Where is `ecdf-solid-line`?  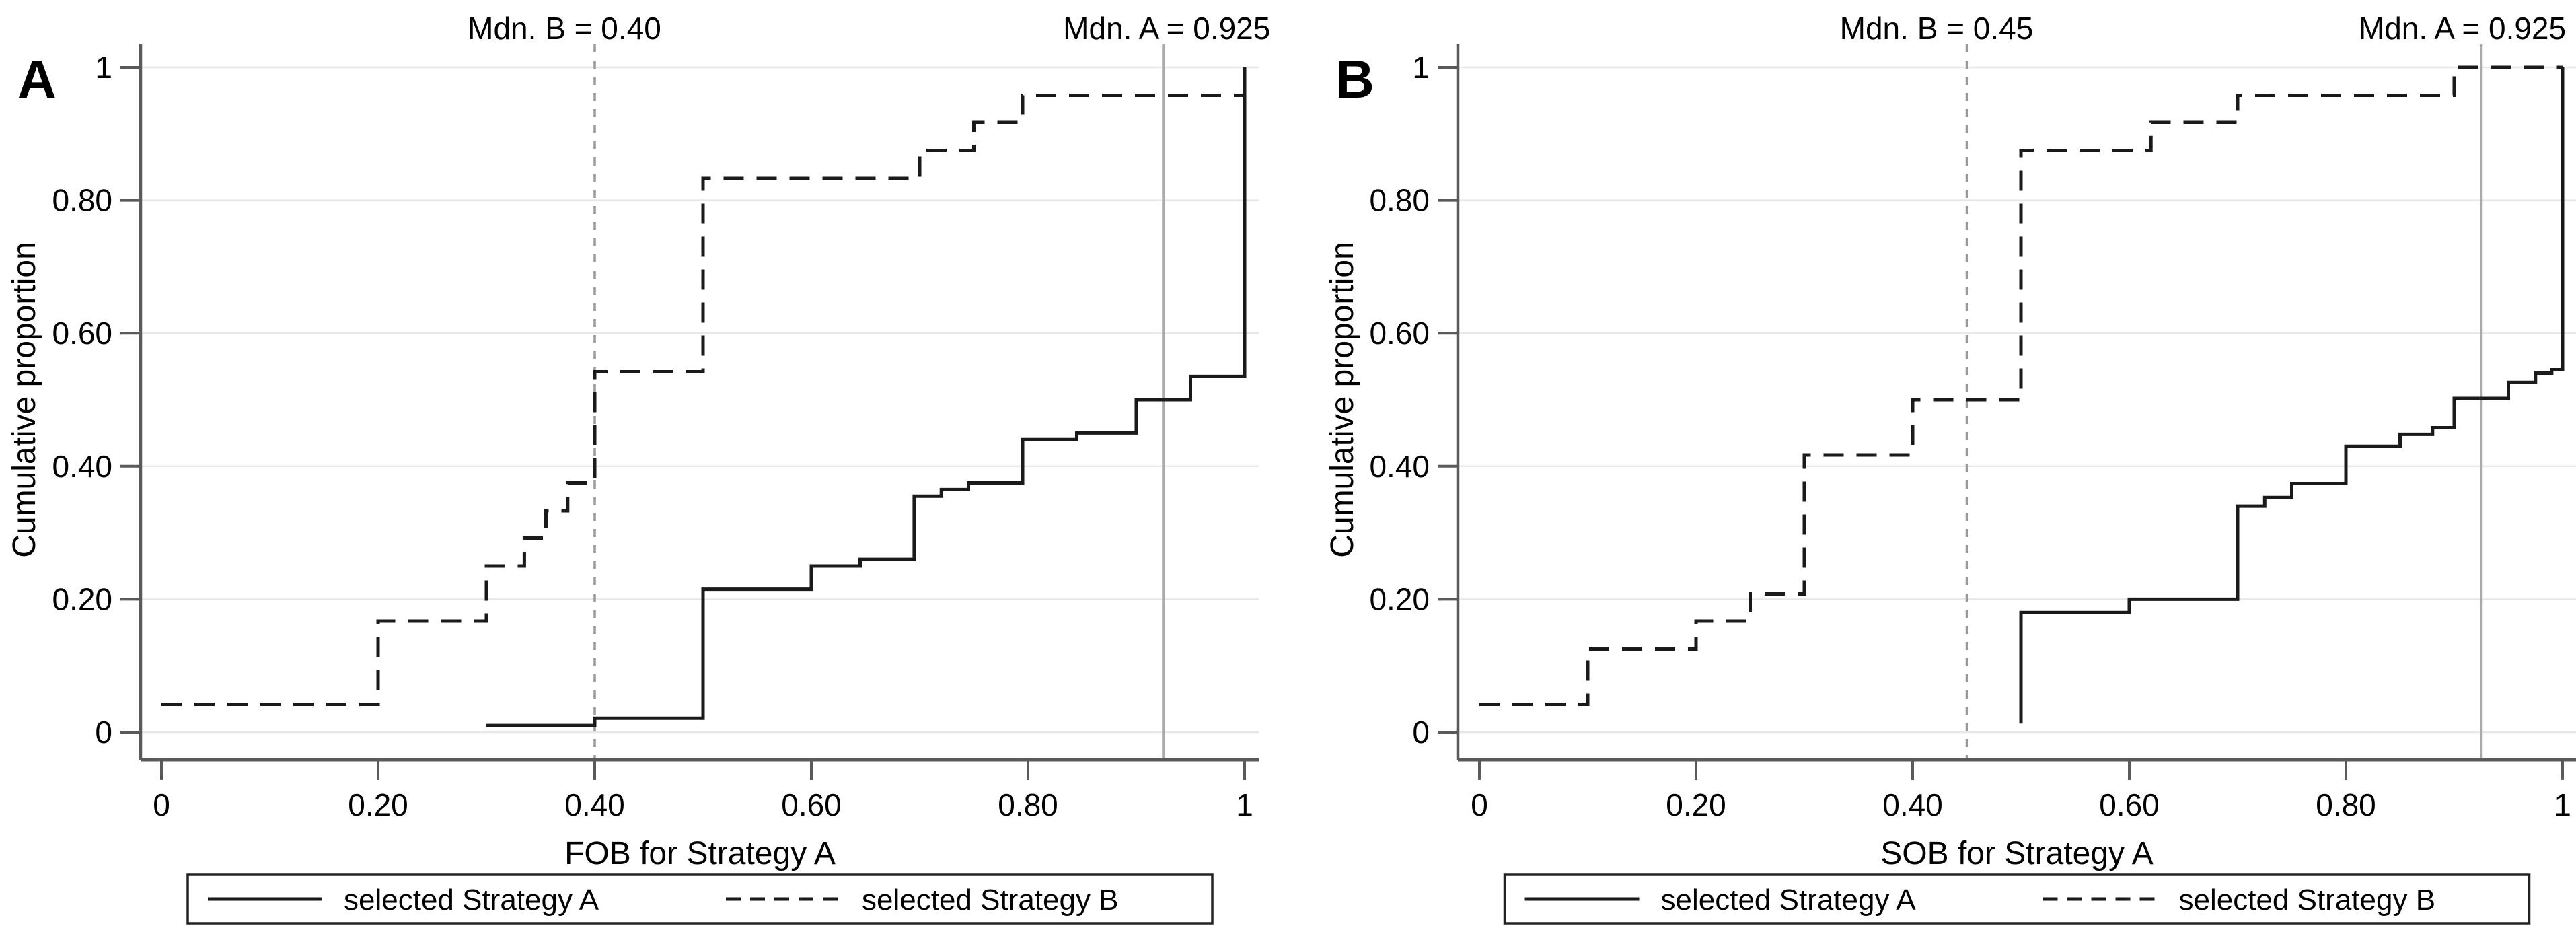 ecdf-solid-line is located at coordinates (2292, 395).